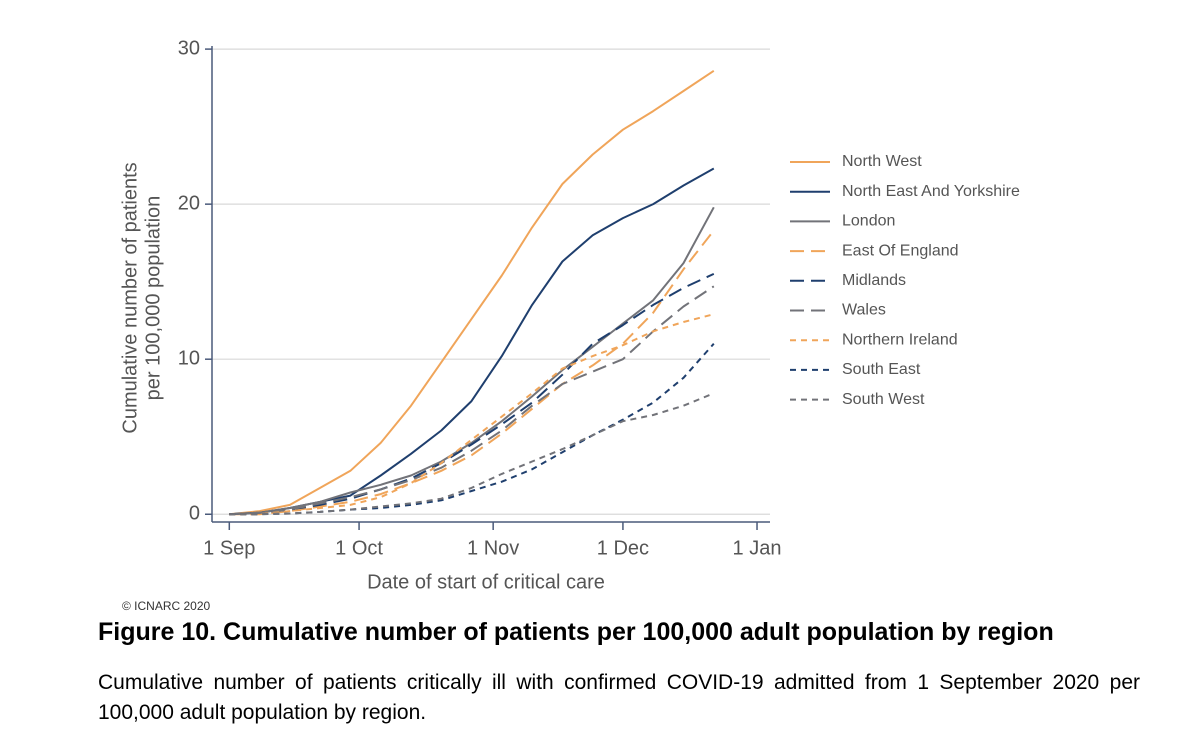 The image size is (1200, 744). I want to click on legend-label: London, so click(868, 221).